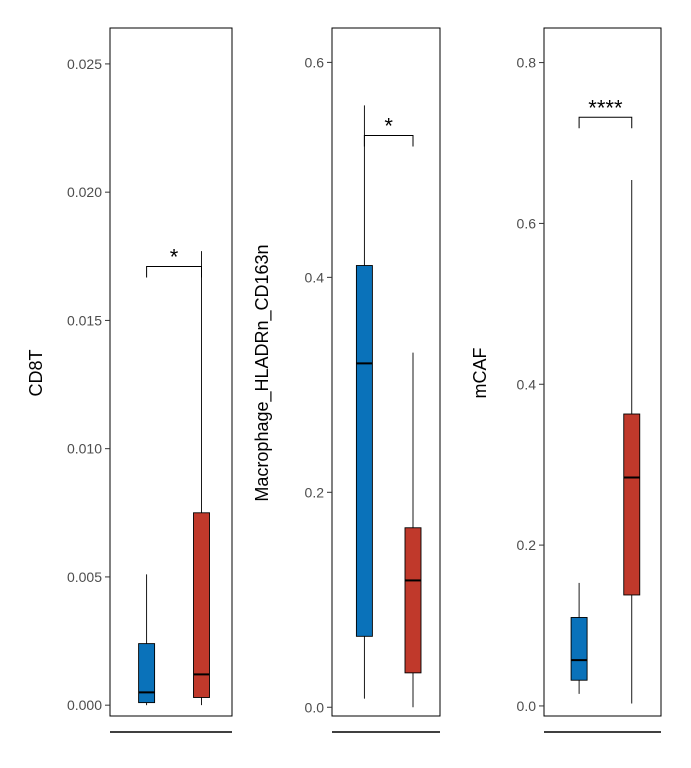  I want to click on panel3-significance-bracket, so click(605, 122).